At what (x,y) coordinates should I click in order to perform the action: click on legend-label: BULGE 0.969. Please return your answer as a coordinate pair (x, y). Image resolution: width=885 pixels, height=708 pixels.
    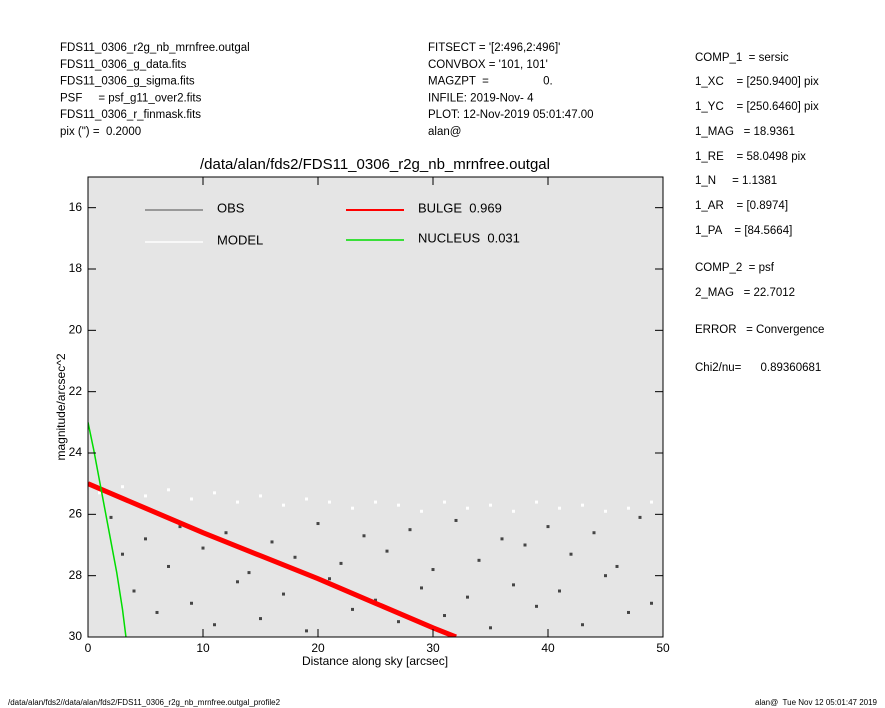
    Looking at the image, I should click on (460, 207).